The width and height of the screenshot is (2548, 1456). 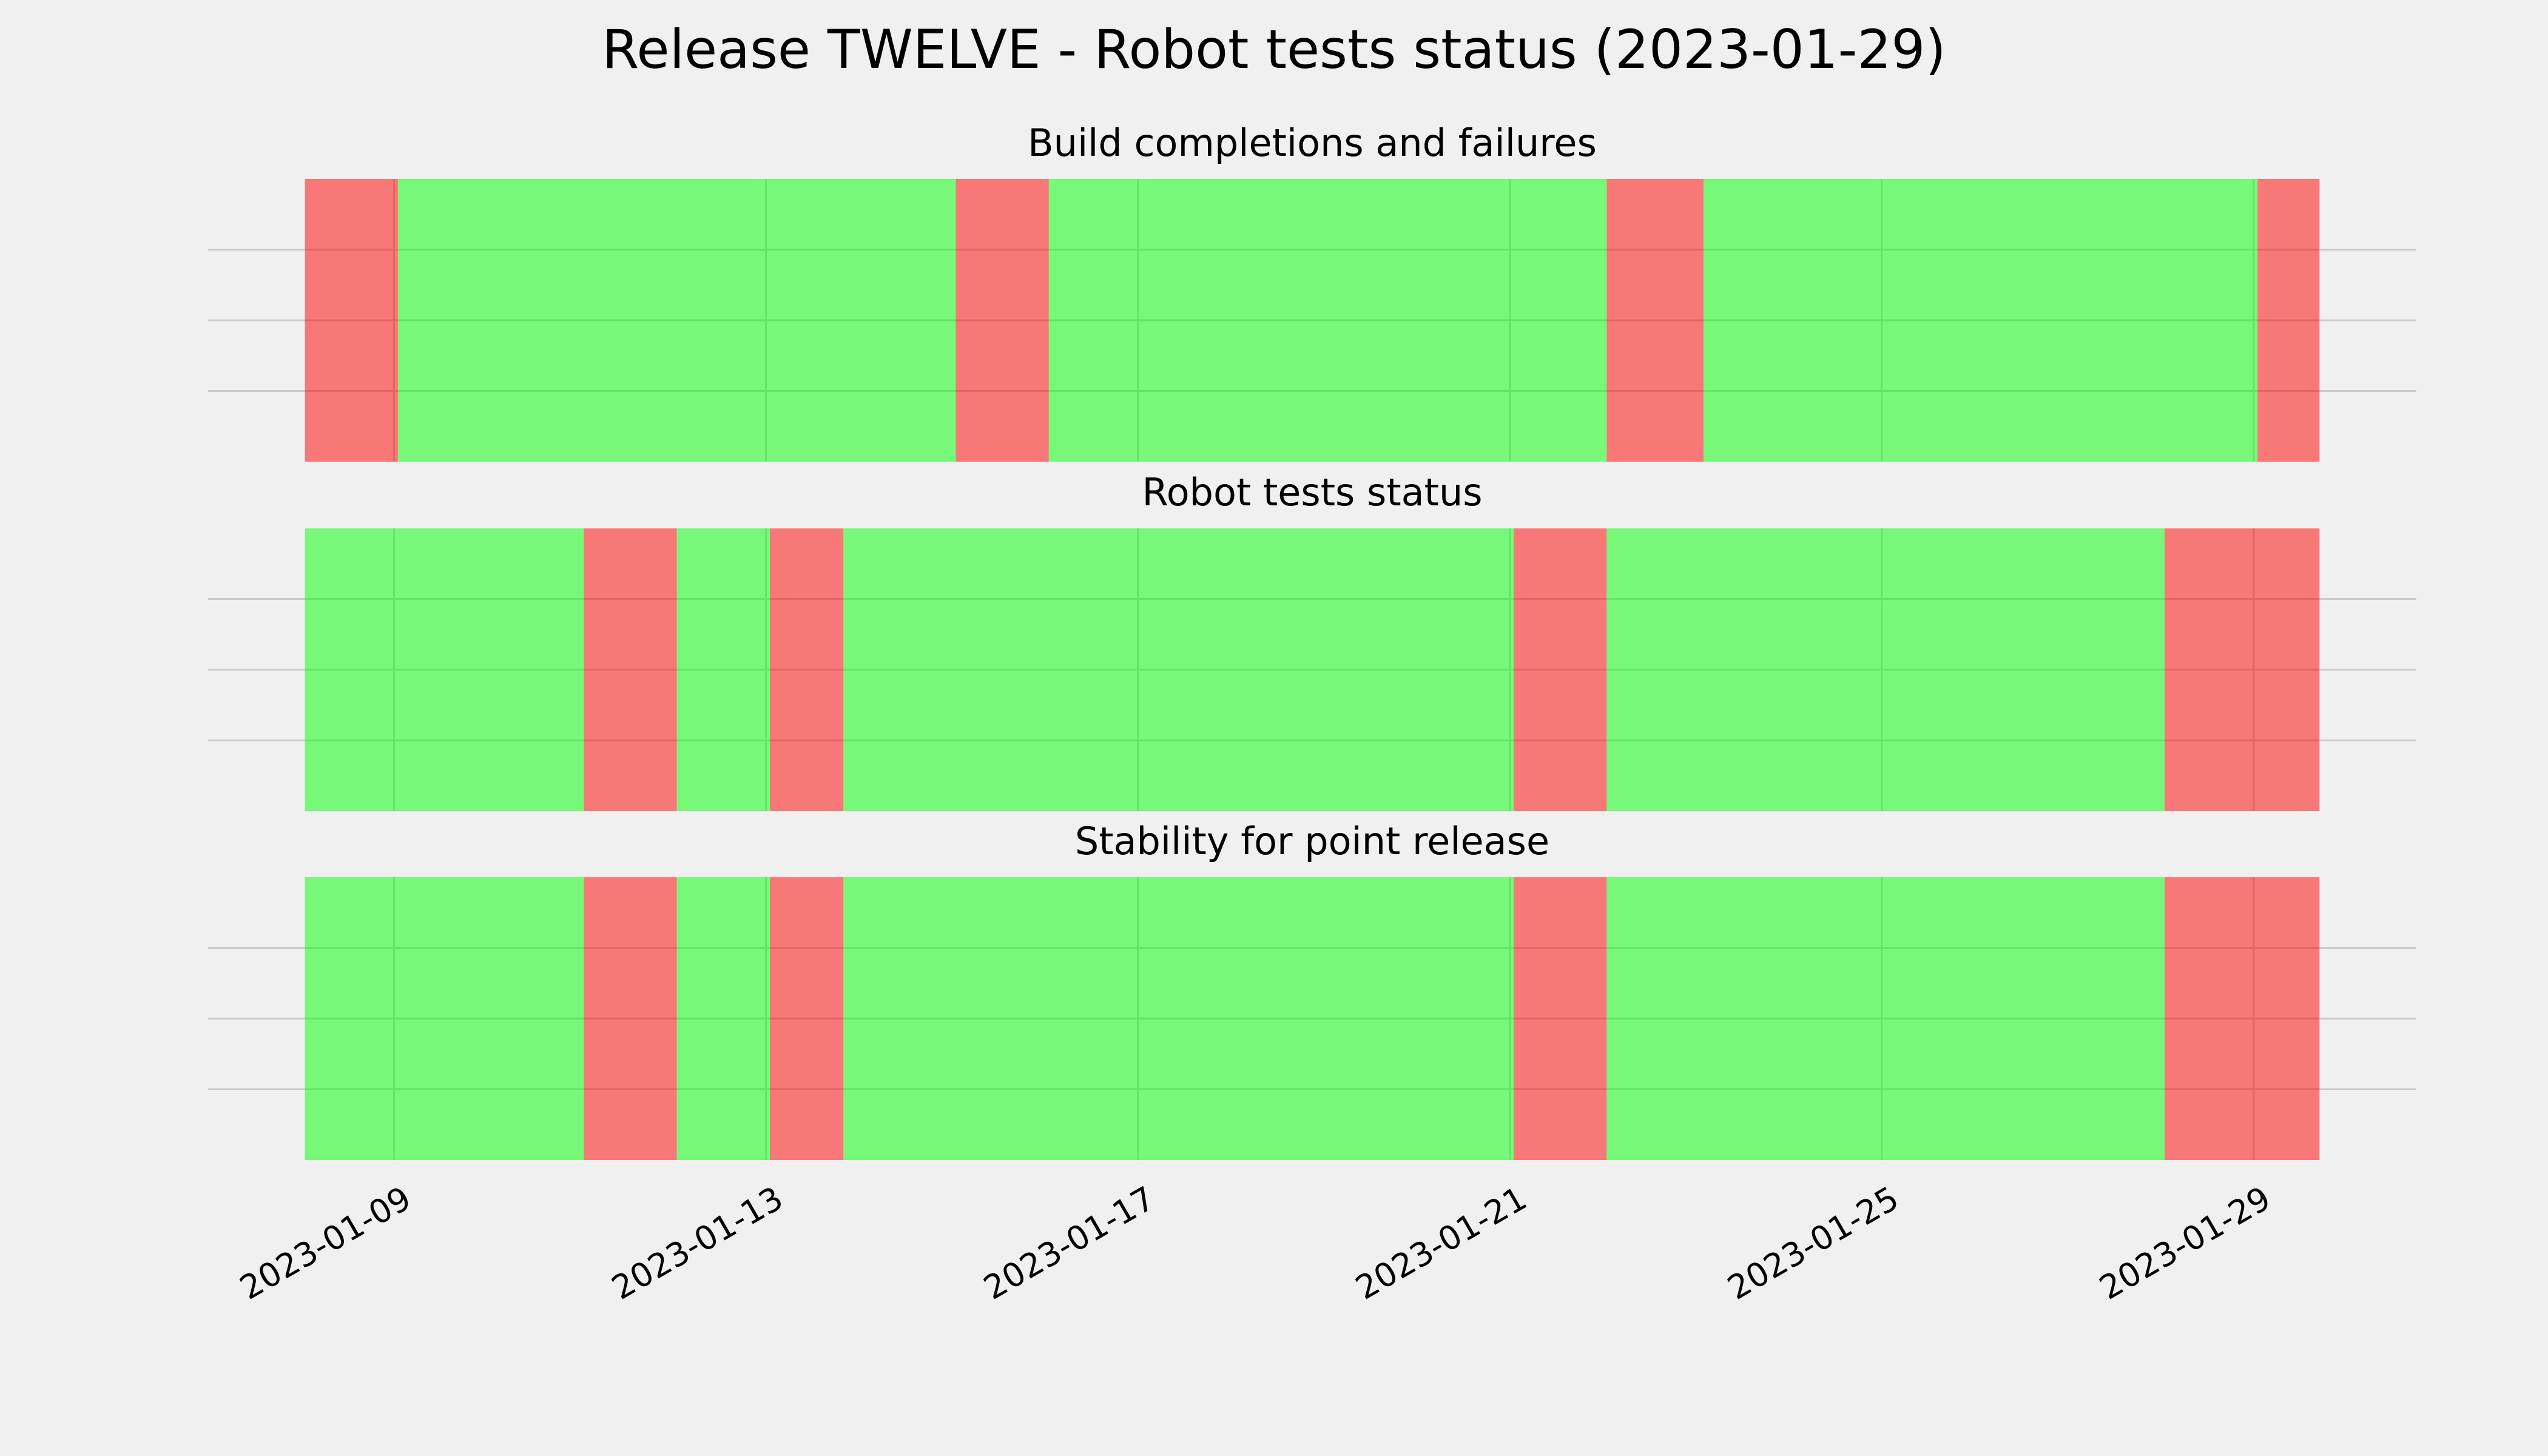 I want to click on panel-title: Stability for point release, so click(x=1312, y=841).